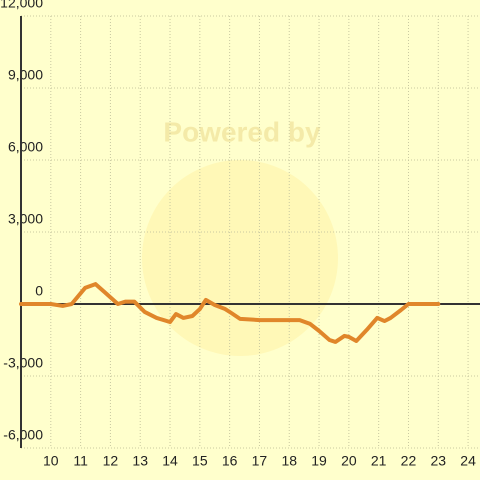 Image resolution: width=480 pixels, height=480 pixels. Describe the element at coordinates (438, 461) in the screenshot. I see `x-tick-label: 23` at that location.